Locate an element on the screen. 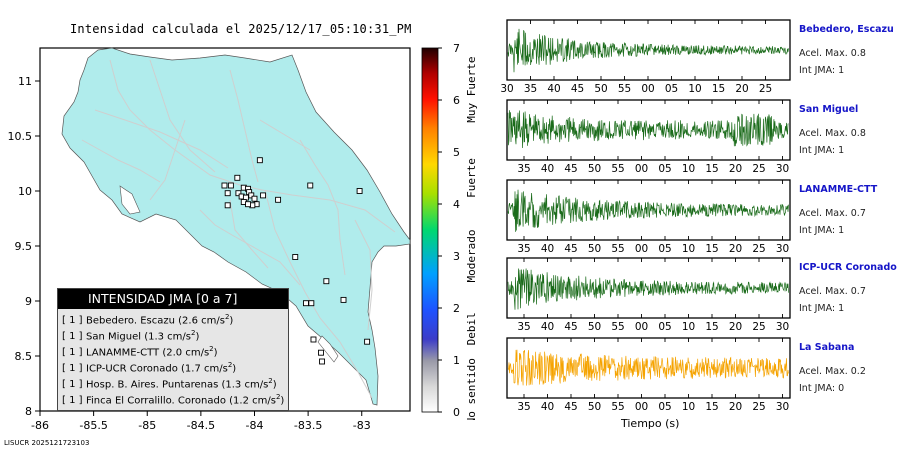 This screenshot has height=460, width=910. lon-tick-label: -84 is located at coordinates (255, 425).